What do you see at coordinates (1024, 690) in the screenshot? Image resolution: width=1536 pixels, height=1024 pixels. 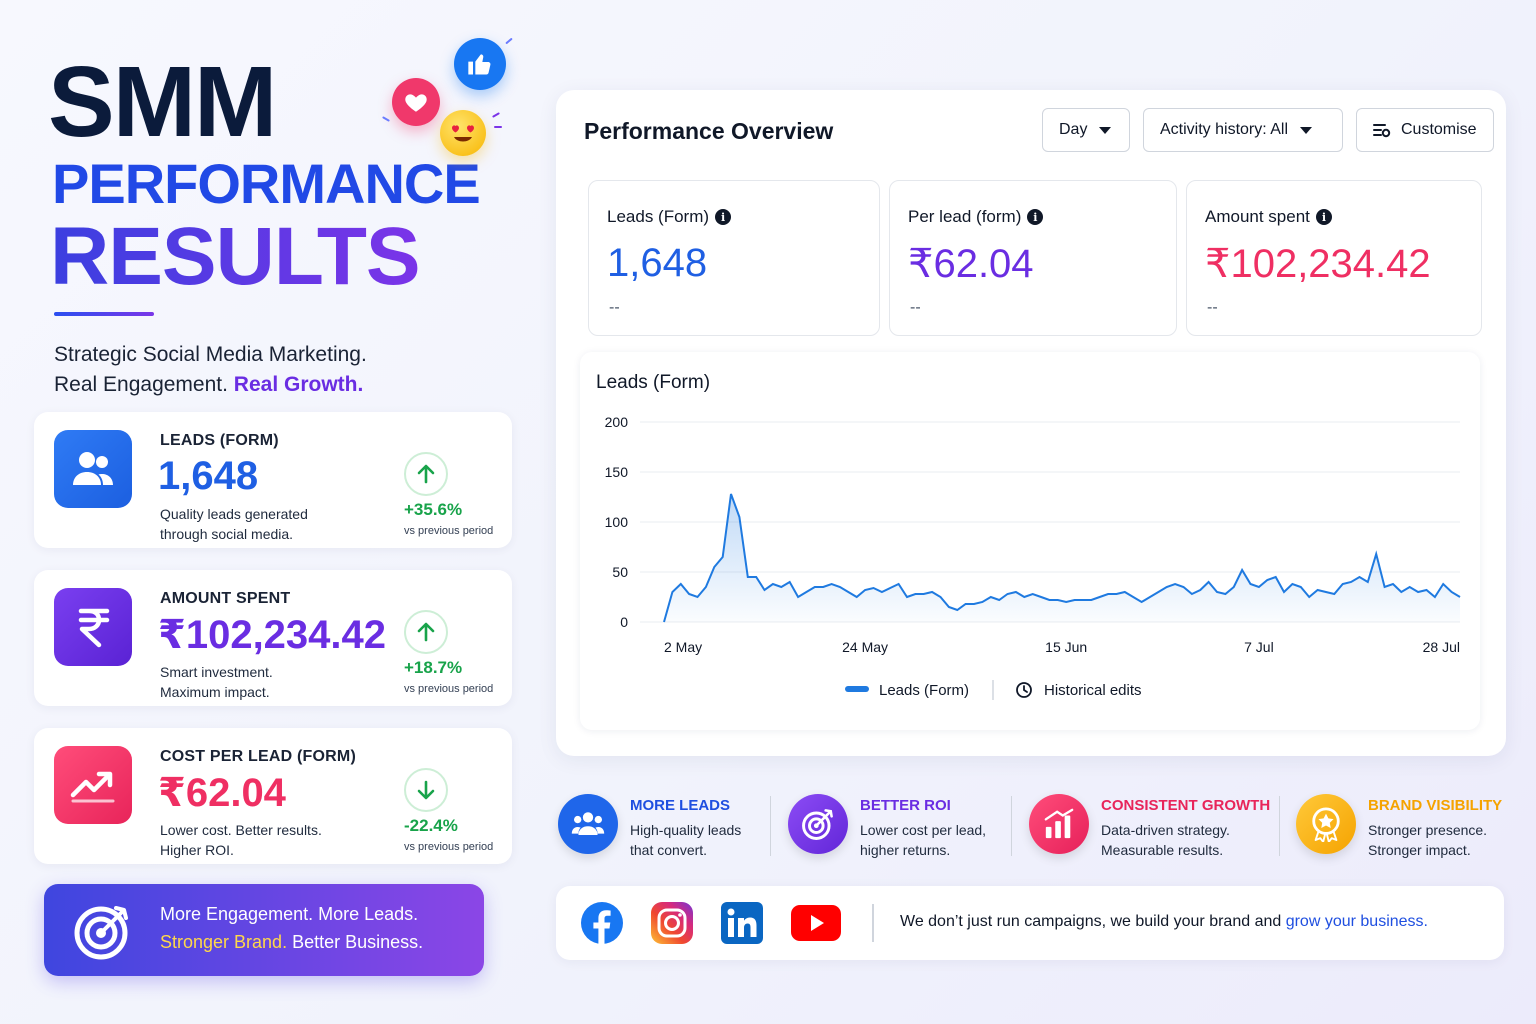 I see `history-icon` at bounding box center [1024, 690].